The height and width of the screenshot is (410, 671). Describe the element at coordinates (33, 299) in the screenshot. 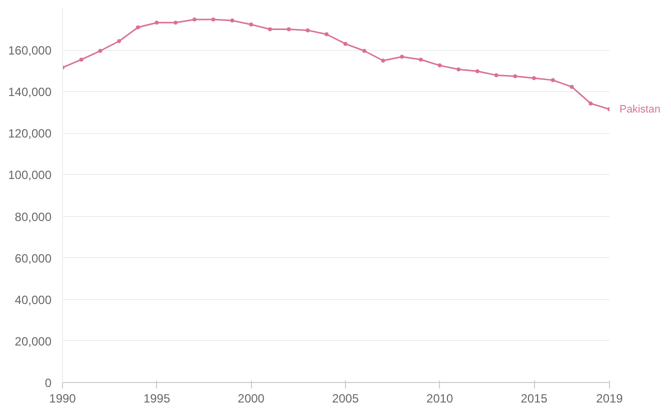

I see `y-tick-label: 40,000` at that location.